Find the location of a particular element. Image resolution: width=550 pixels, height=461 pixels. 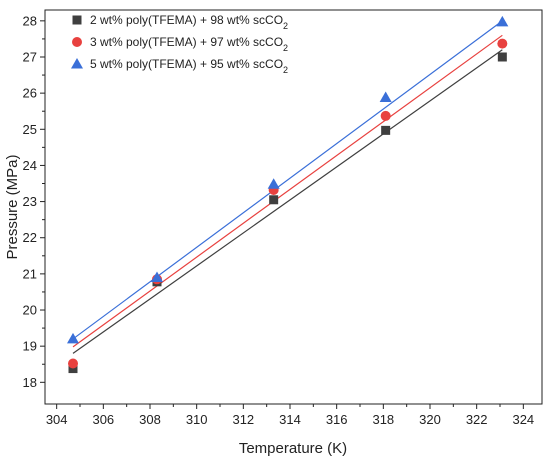

x-tick-label: 304 is located at coordinates (57, 419).